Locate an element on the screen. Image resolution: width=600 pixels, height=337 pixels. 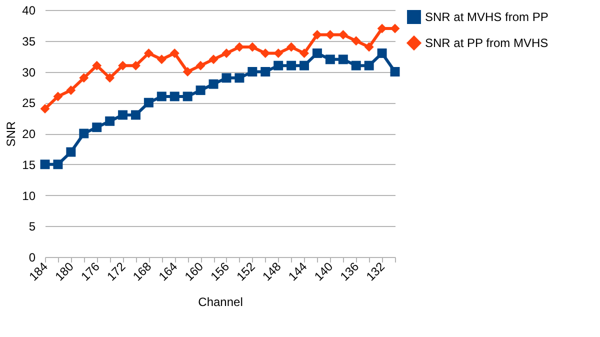
x-tick-label: 132 is located at coordinates (375, 271).